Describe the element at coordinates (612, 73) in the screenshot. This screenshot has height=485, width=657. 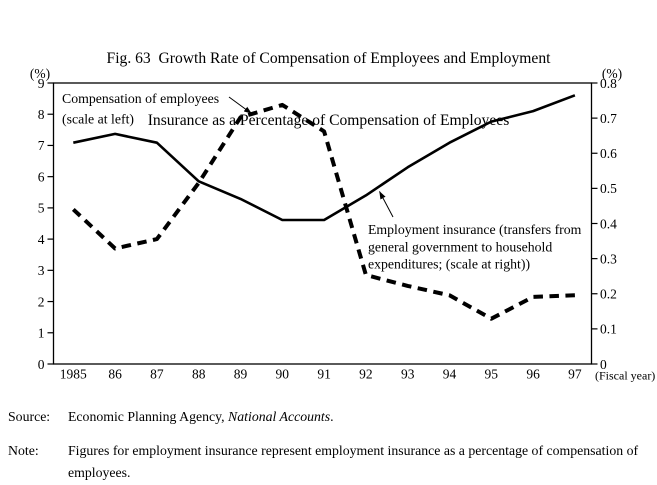
I see `right-axis-unit-label: (%)` at that location.